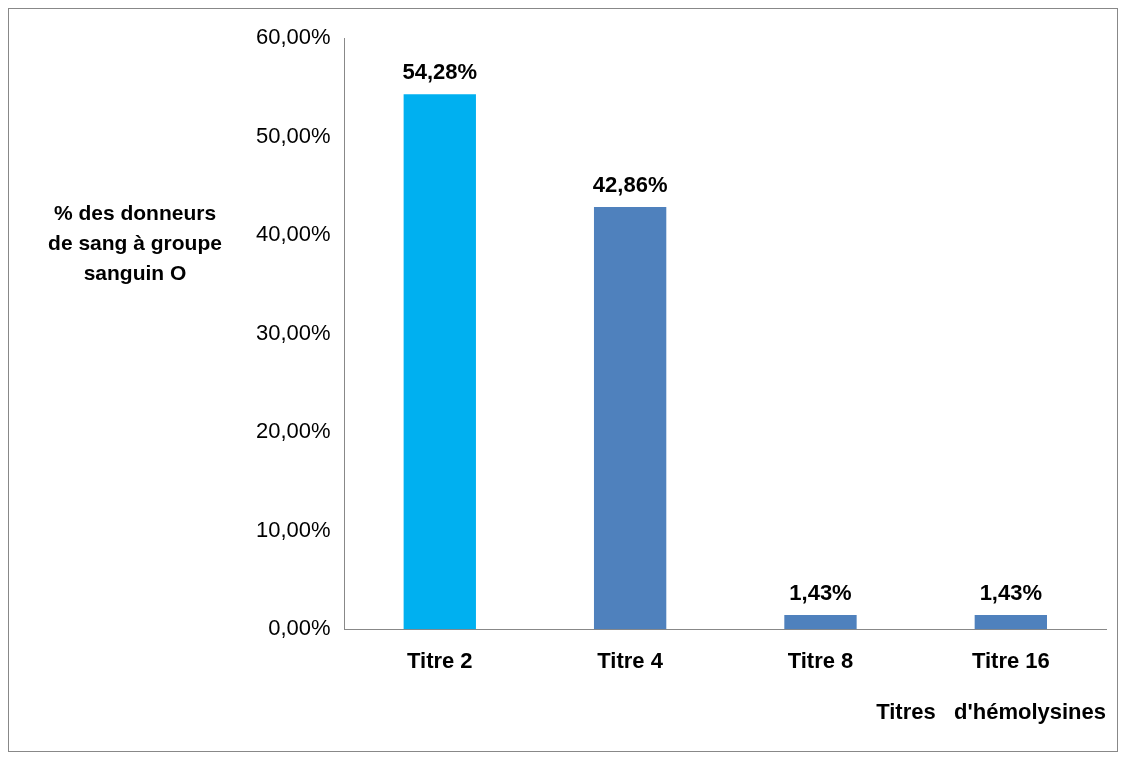 Image resolution: width=1126 pixels, height=760 pixels. I want to click on data-label: 42,86%, so click(630, 184).